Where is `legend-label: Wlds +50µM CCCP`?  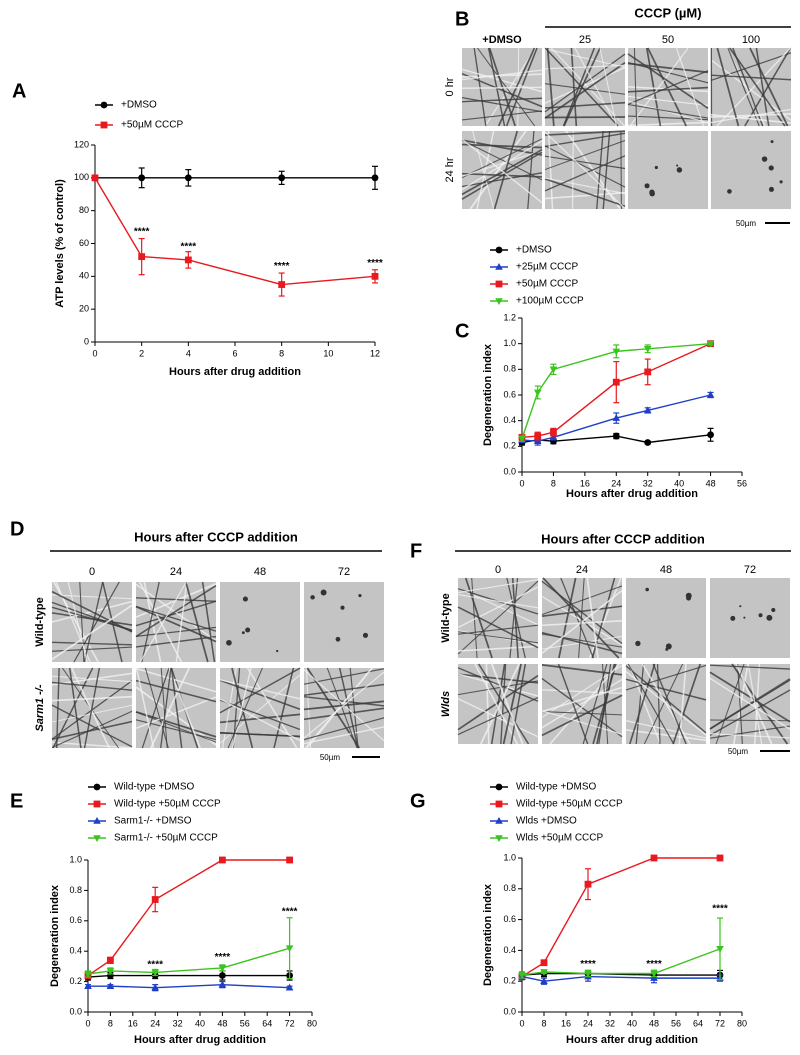
legend-label: Wlds +50µM CCCP is located at coordinates (559, 838).